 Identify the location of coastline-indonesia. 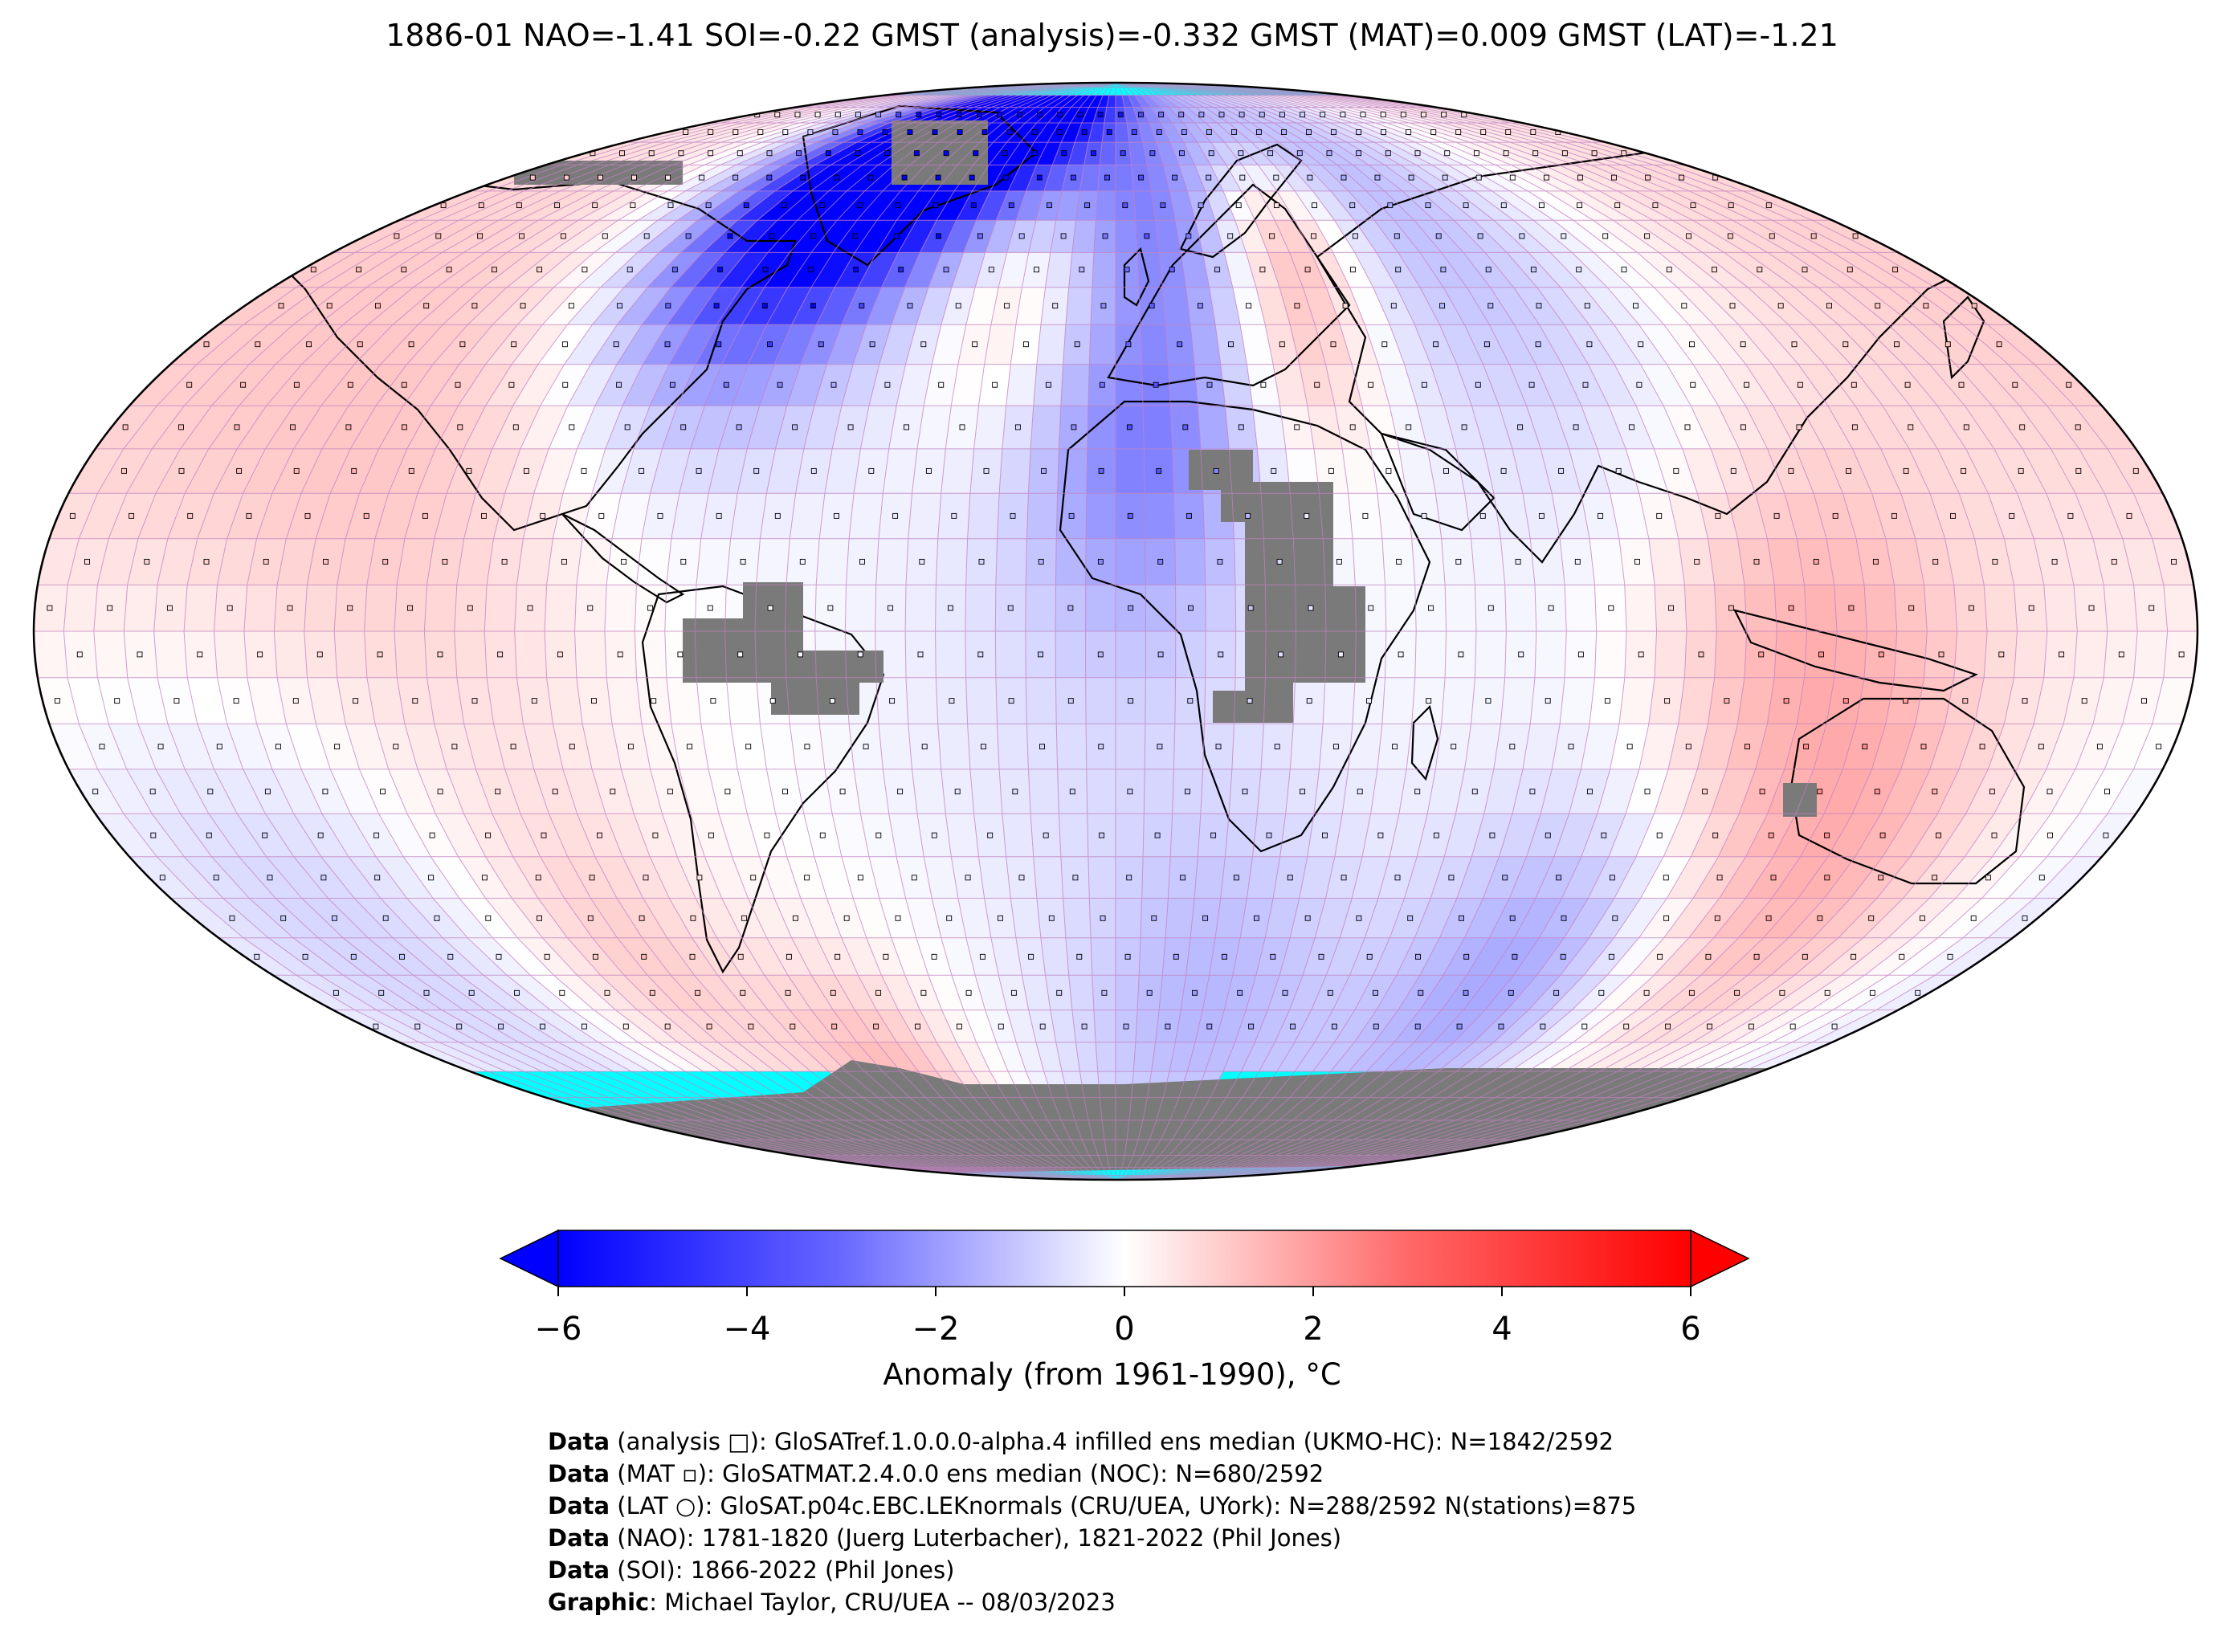
(1855, 650).